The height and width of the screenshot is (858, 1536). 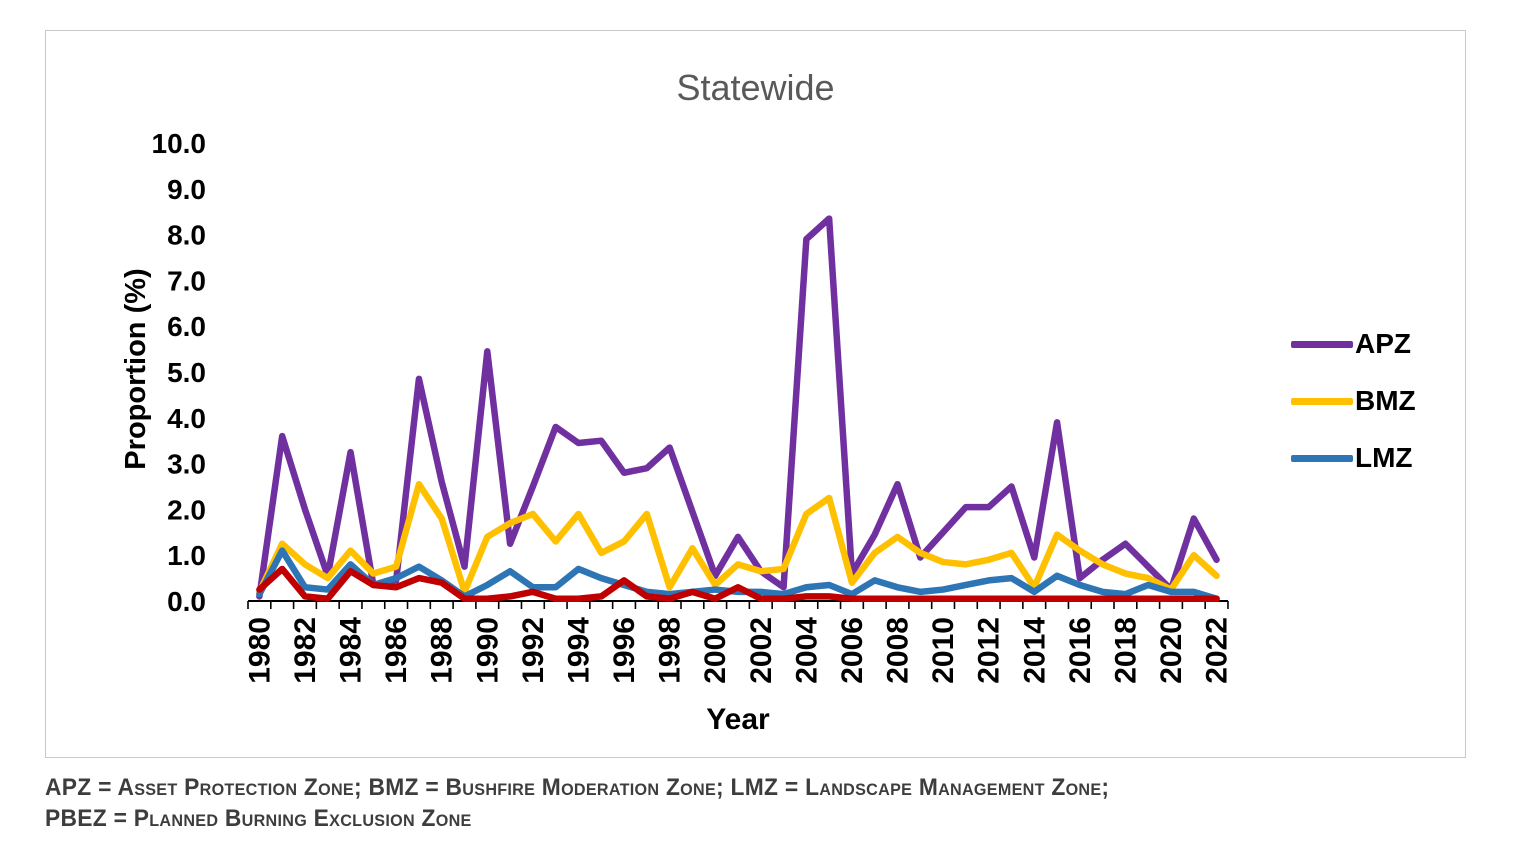 What do you see at coordinates (715, 650) in the screenshot?
I see `x-tick-label: 2000` at bounding box center [715, 650].